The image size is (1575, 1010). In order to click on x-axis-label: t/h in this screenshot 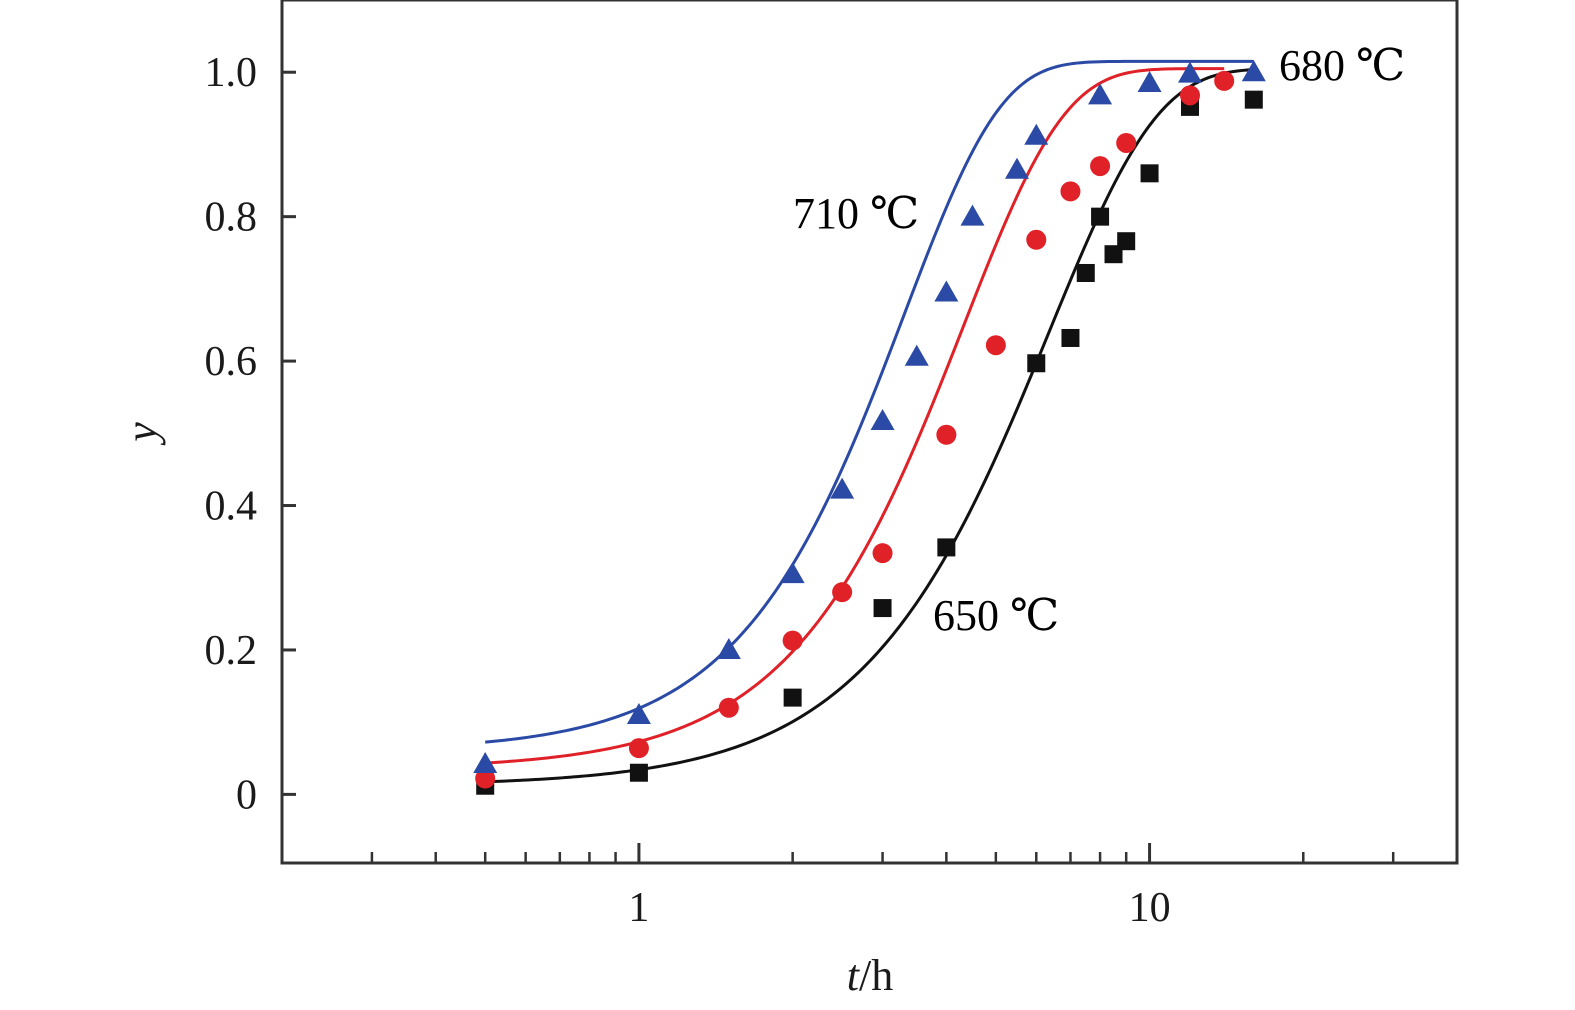, I will do `click(870, 975)`.